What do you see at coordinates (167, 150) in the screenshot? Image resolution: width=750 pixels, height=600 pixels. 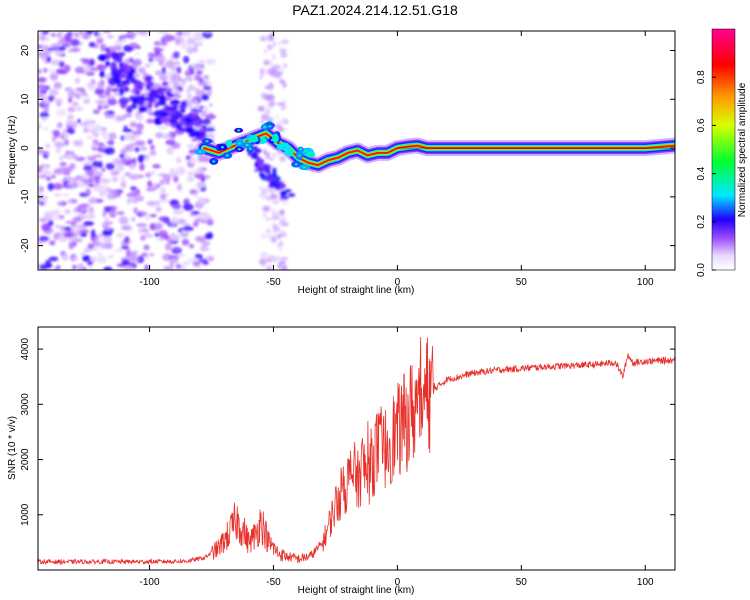 I see `spectrogram-noise` at bounding box center [167, 150].